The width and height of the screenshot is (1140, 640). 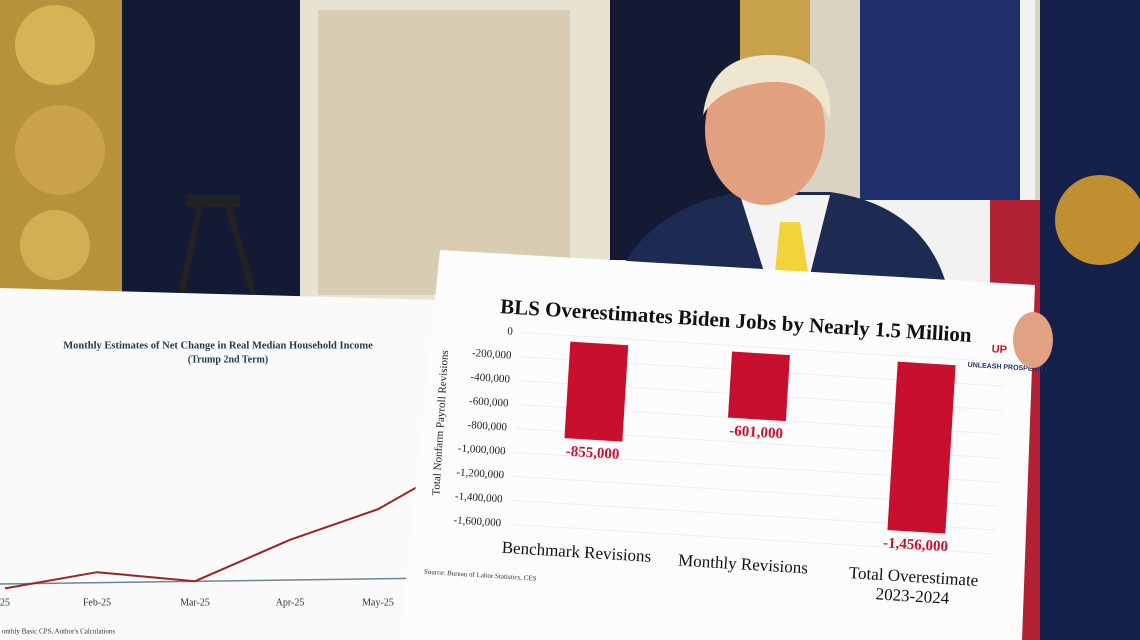 What do you see at coordinates (211, 150) in the screenshot?
I see `curtain` at bounding box center [211, 150].